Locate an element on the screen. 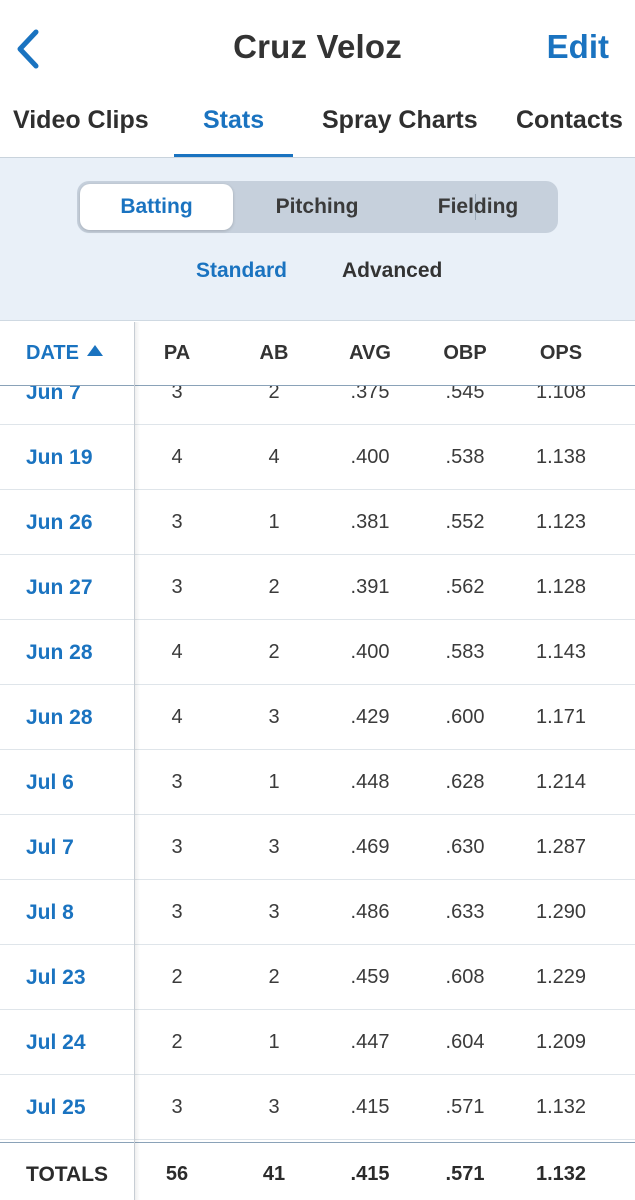  table-row: Jun 27 3 2 .391 .562 1.128 is located at coordinates (317, 587).